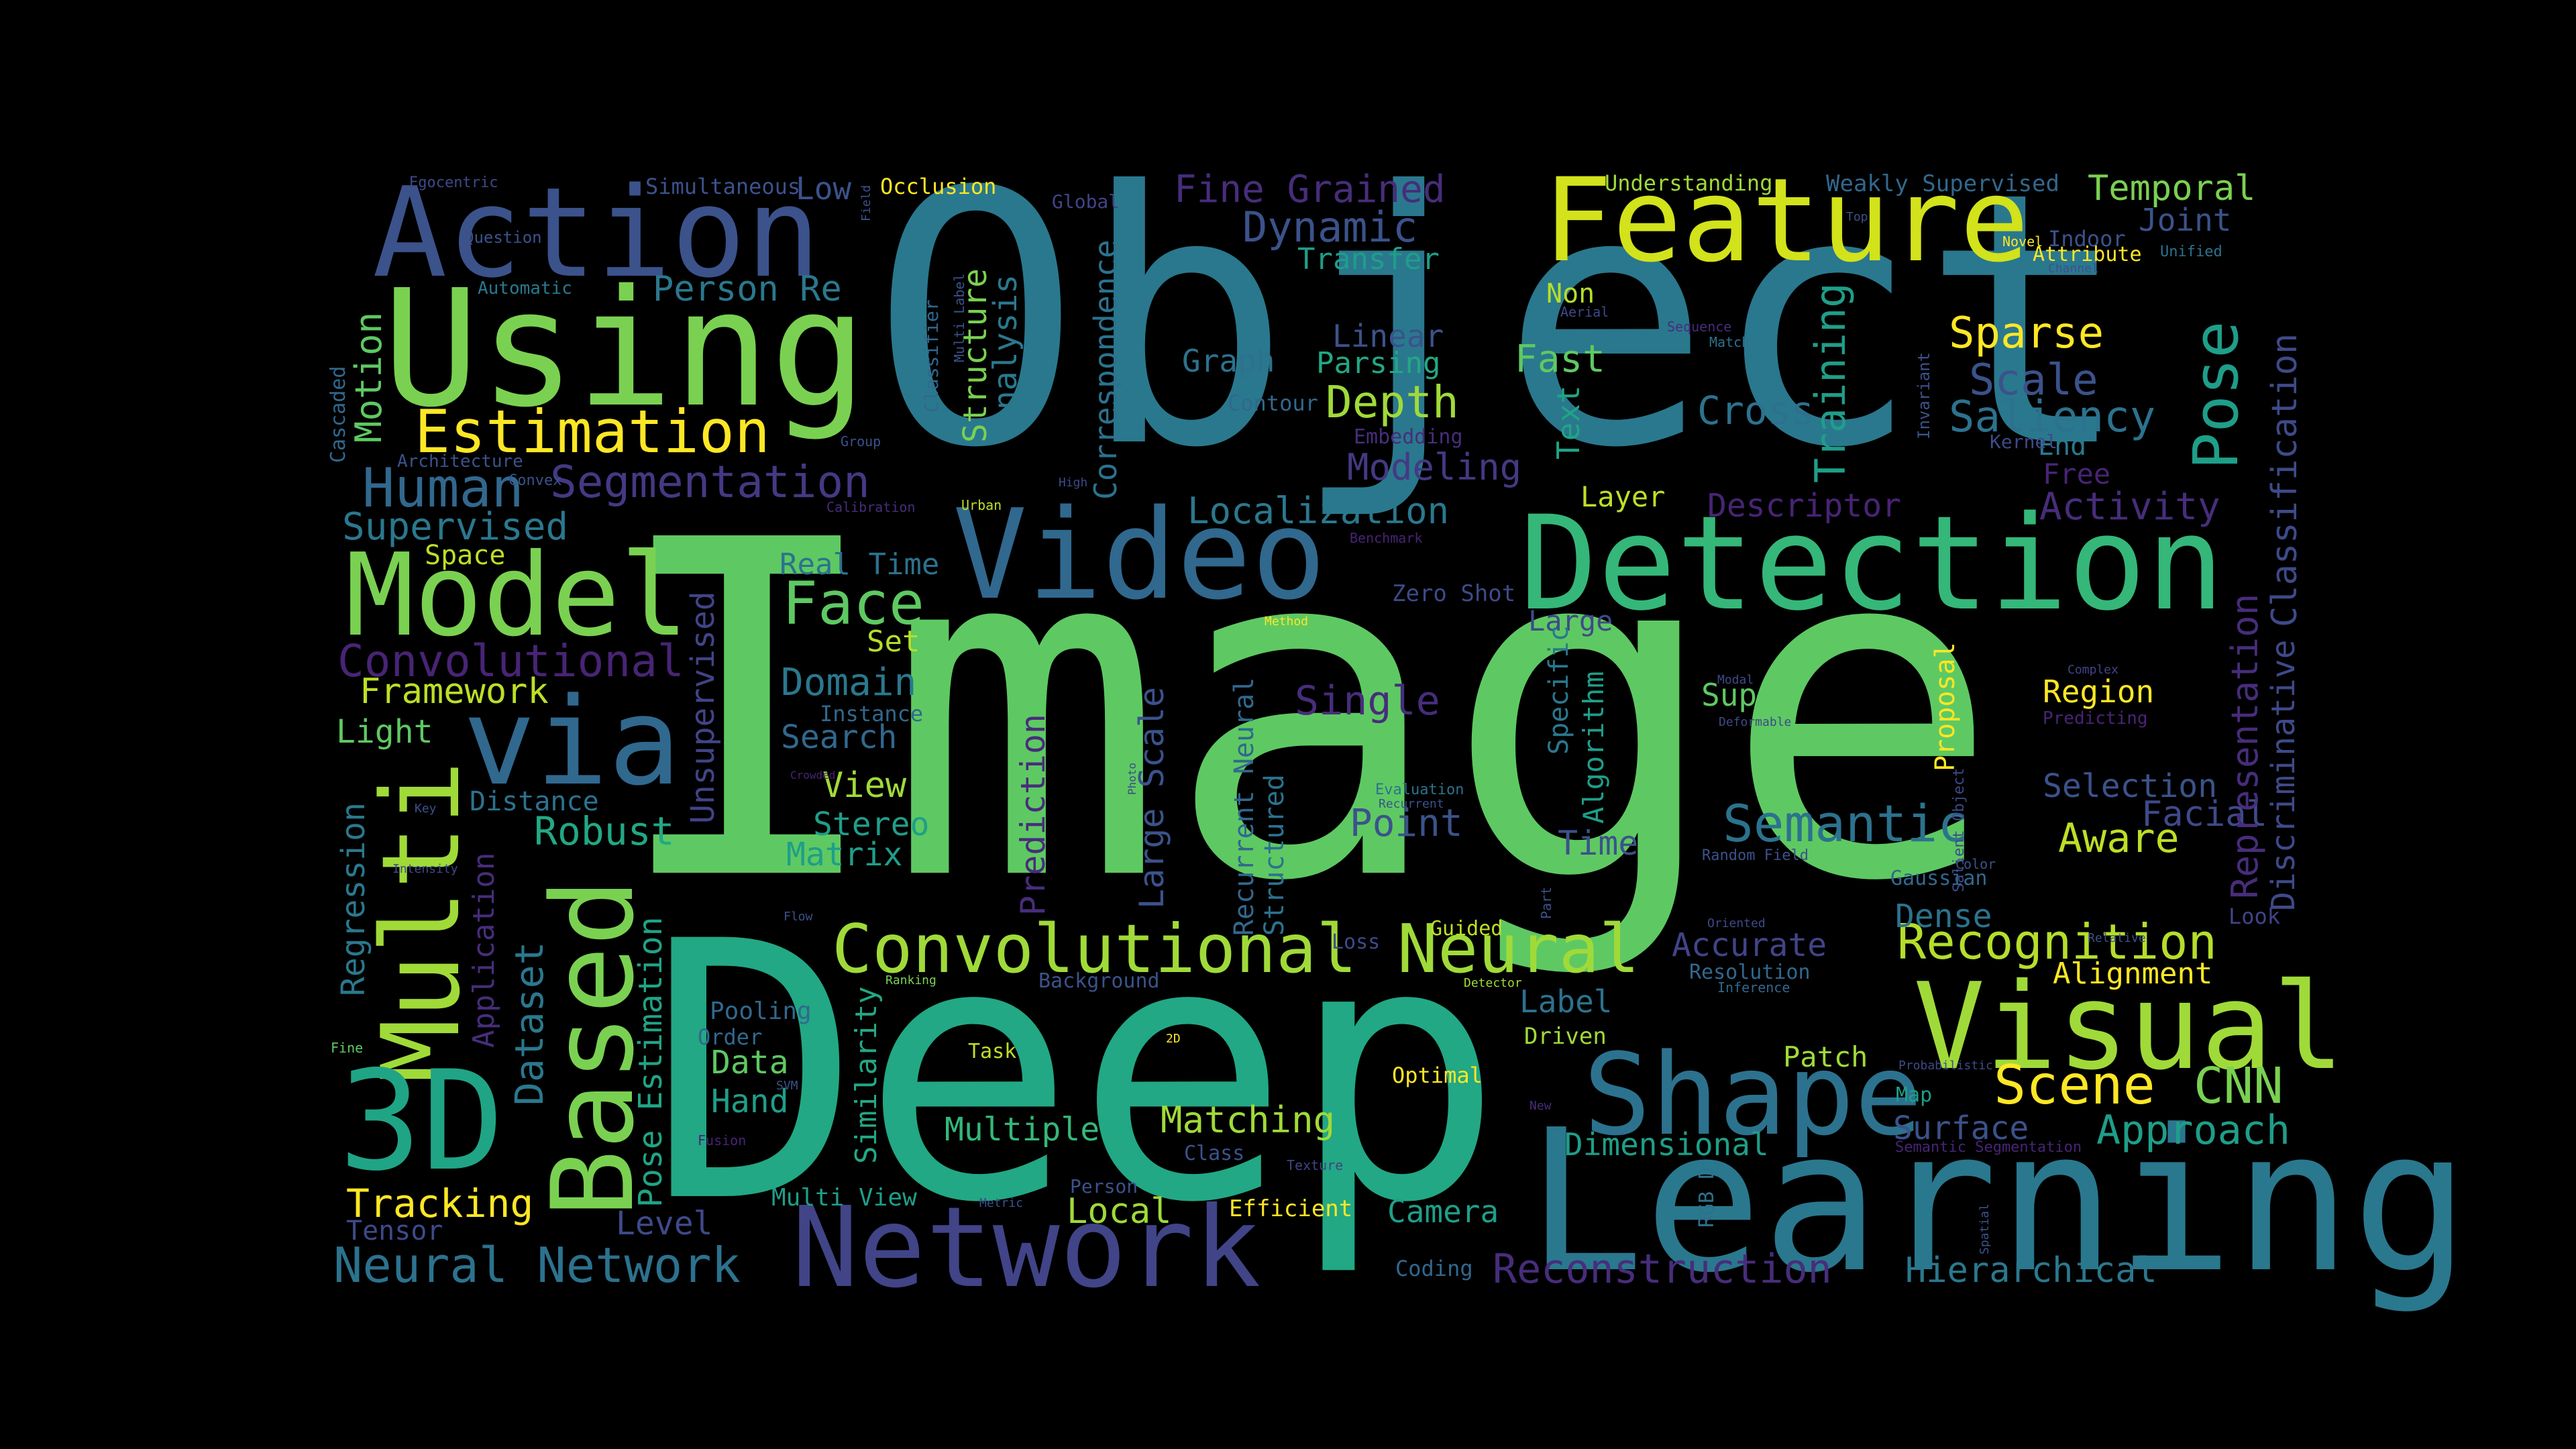 This screenshot has height=1449, width=2576. Describe the element at coordinates (722, 1140) in the screenshot. I see `word-fusion: Fusion` at that location.